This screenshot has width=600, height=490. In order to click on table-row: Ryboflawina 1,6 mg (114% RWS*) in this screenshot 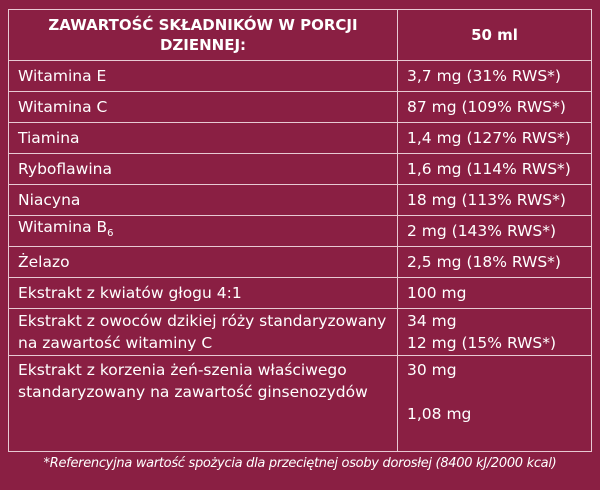, I will do `click(300, 169)`.